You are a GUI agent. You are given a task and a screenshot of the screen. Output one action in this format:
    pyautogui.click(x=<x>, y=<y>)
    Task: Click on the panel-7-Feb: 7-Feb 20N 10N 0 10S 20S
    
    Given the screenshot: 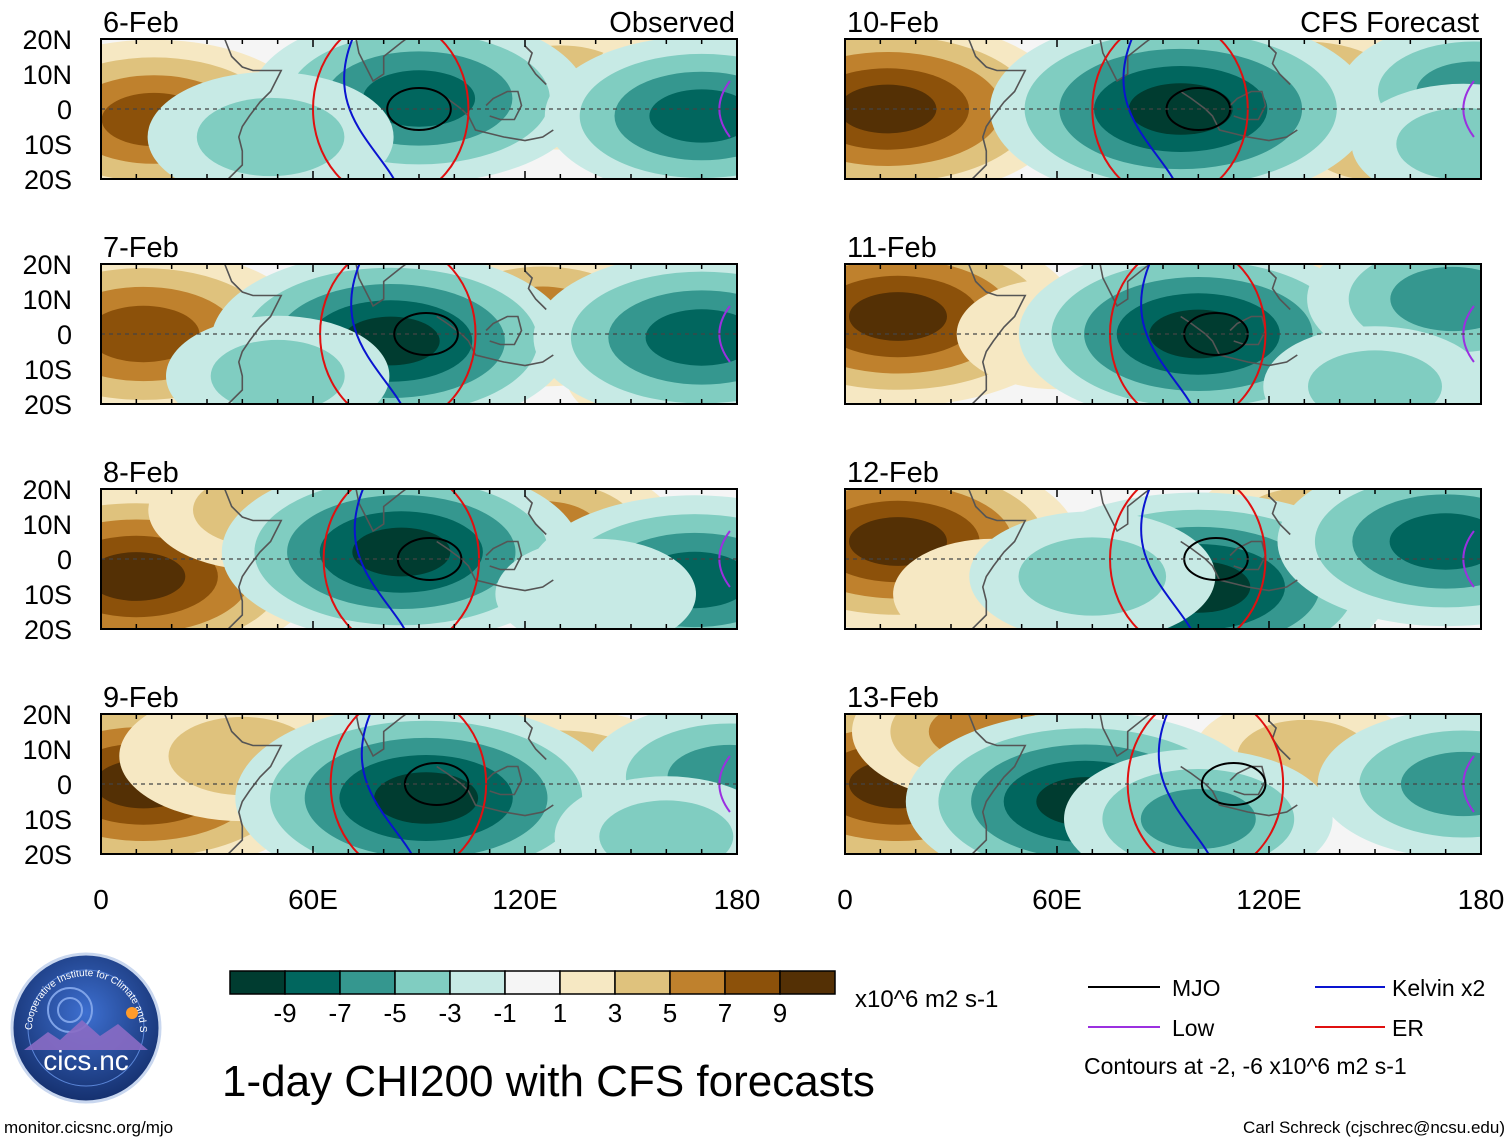 What is the action you would take?
    pyautogui.click(x=380, y=326)
    